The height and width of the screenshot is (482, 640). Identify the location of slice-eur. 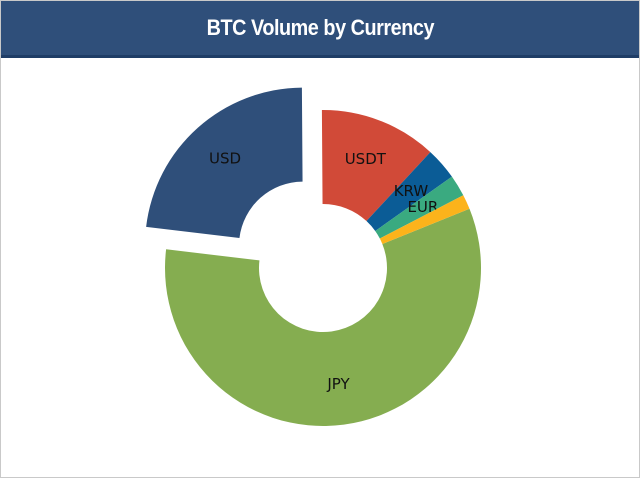
(419, 207).